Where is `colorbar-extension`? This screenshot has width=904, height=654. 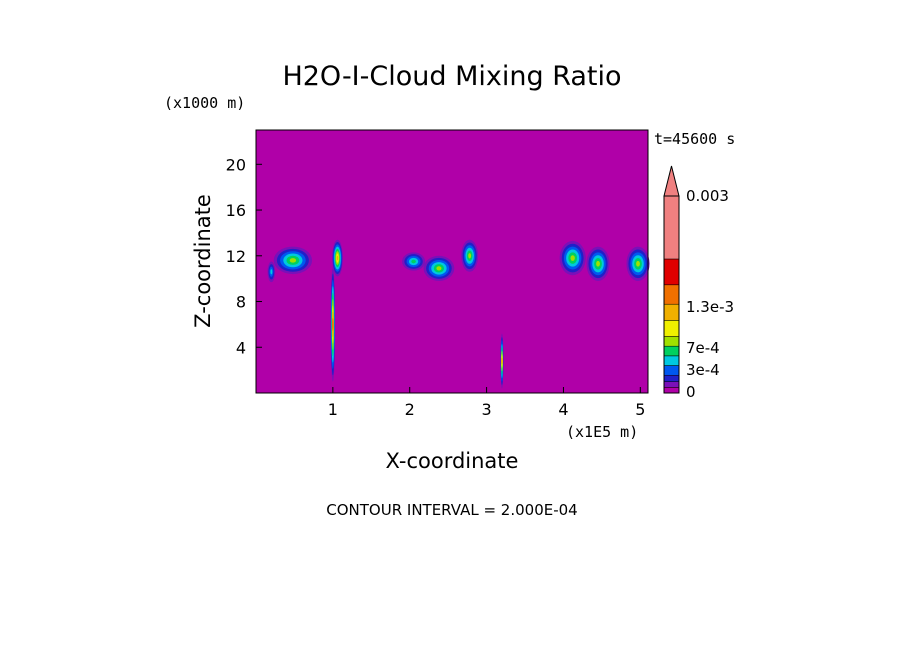
colorbar-extension is located at coordinates (671, 181).